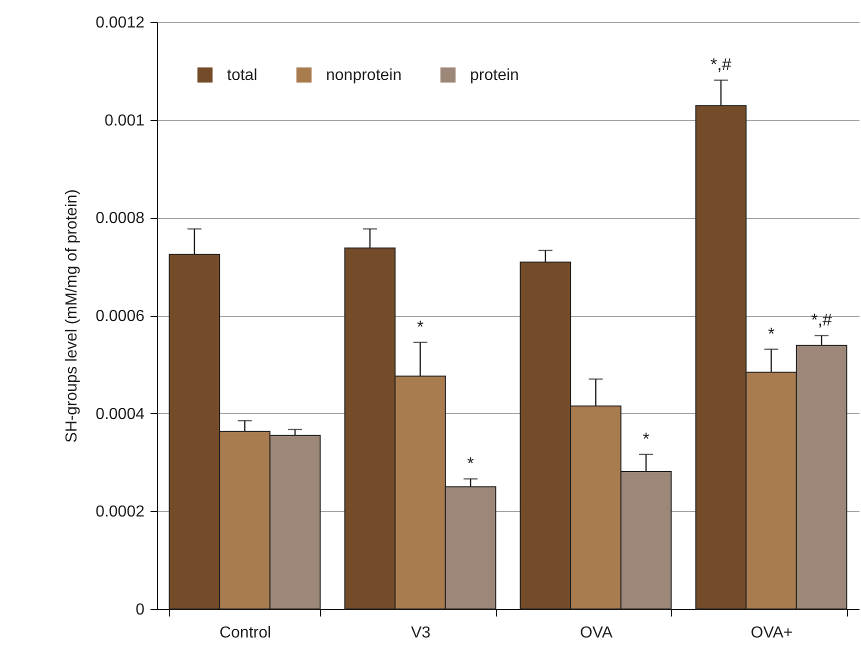 The height and width of the screenshot is (651, 861). Describe the element at coordinates (242, 75) in the screenshot. I see `legend-label: total` at that location.